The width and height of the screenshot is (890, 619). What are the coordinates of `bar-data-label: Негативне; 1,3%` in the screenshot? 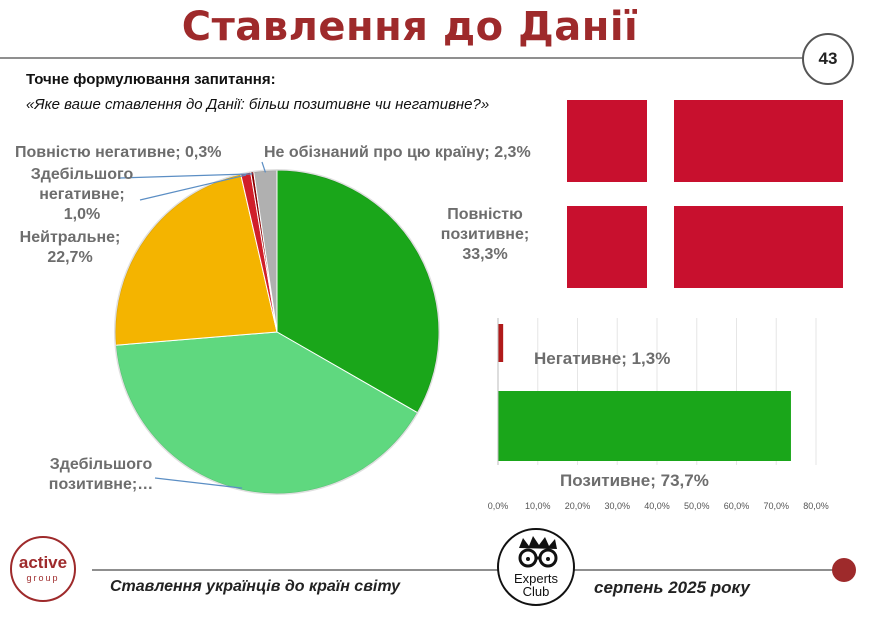 It's located at (602, 358).